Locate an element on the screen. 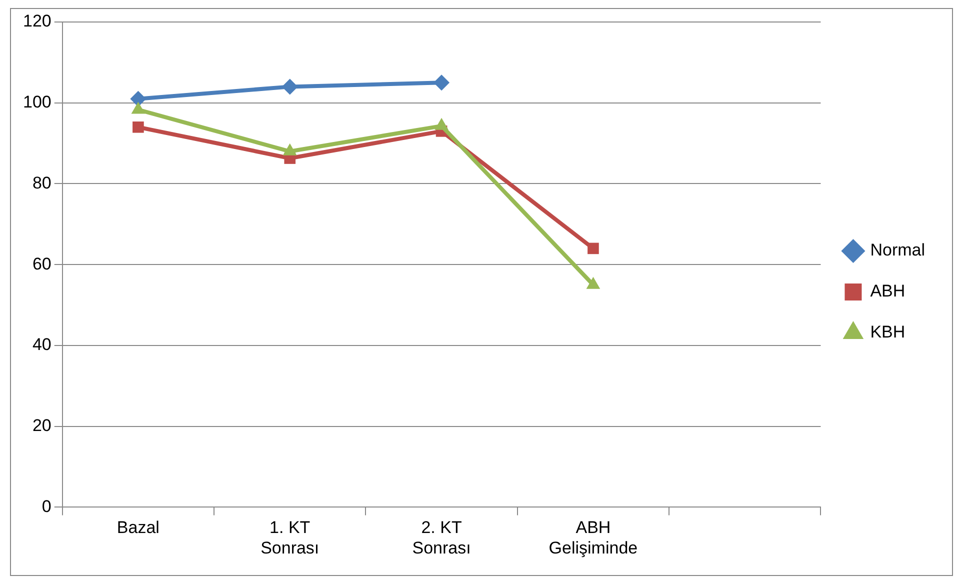 This screenshot has width=965, height=580. y-tick-label: 100 is located at coordinates (37, 102).